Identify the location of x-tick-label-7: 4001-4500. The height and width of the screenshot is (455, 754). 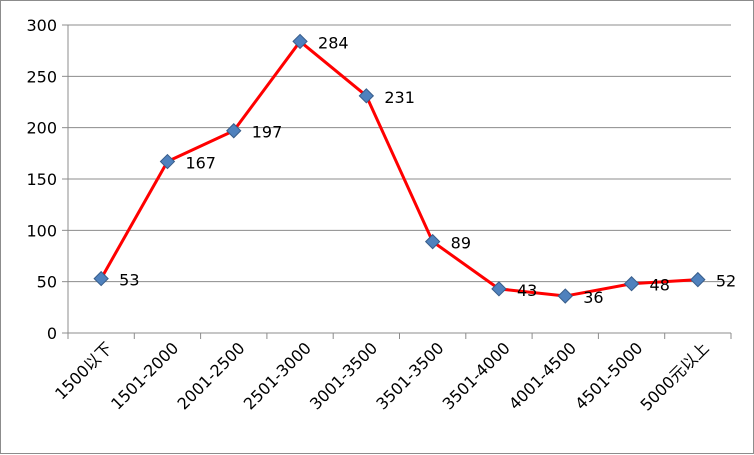
(542, 375).